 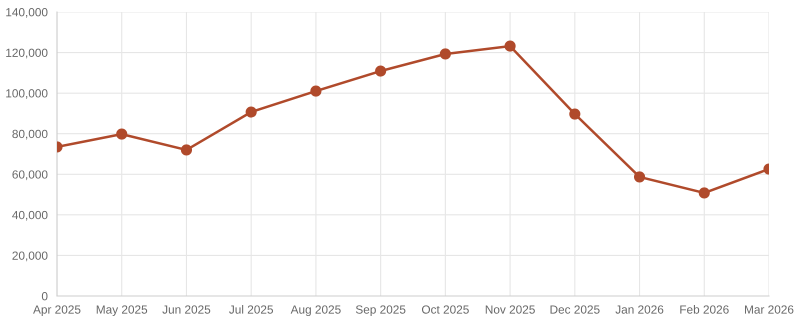 I want to click on y-tick-label: 60,000, so click(x=30, y=175).